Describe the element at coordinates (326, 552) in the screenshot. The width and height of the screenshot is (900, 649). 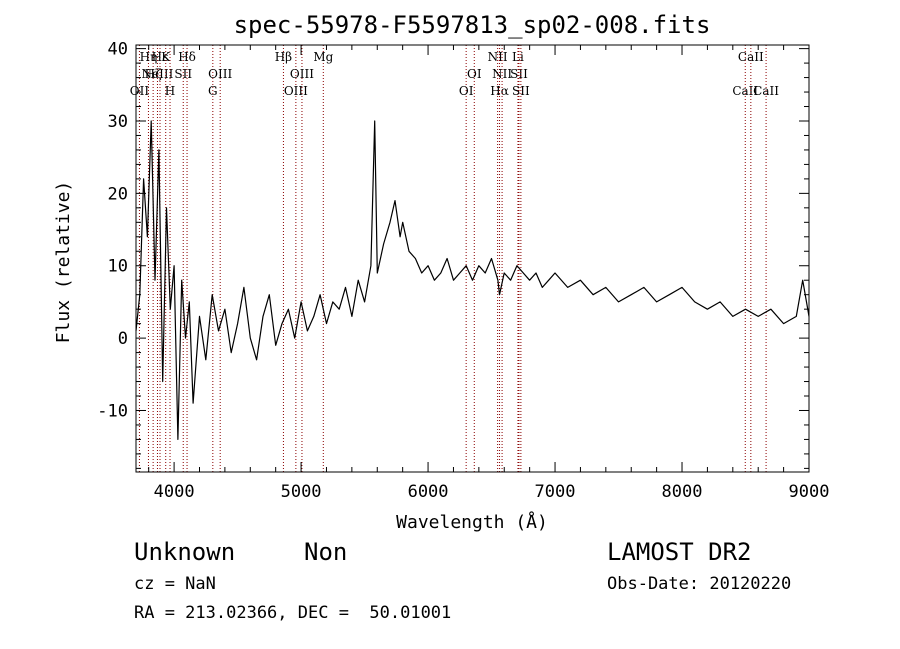
I see `subclass-label: Non` at that location.